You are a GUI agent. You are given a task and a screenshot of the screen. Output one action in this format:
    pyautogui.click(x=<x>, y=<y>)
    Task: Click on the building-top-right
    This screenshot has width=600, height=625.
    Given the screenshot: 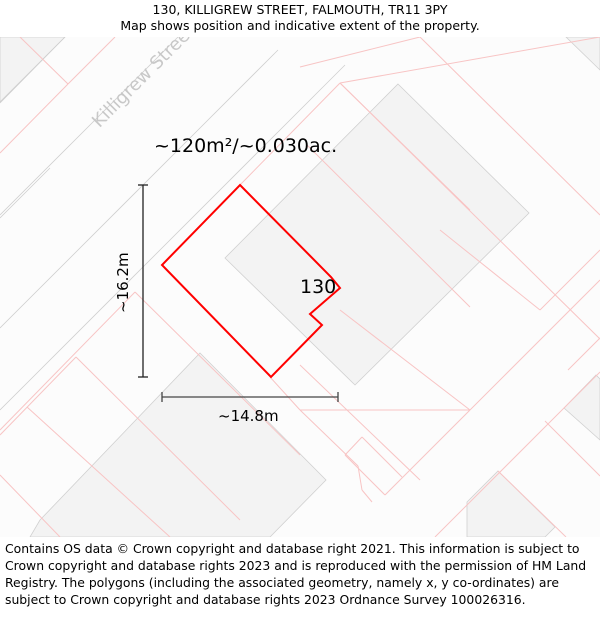 What is the action you would take?
    pyautogui.click(x=582, y=54)
    